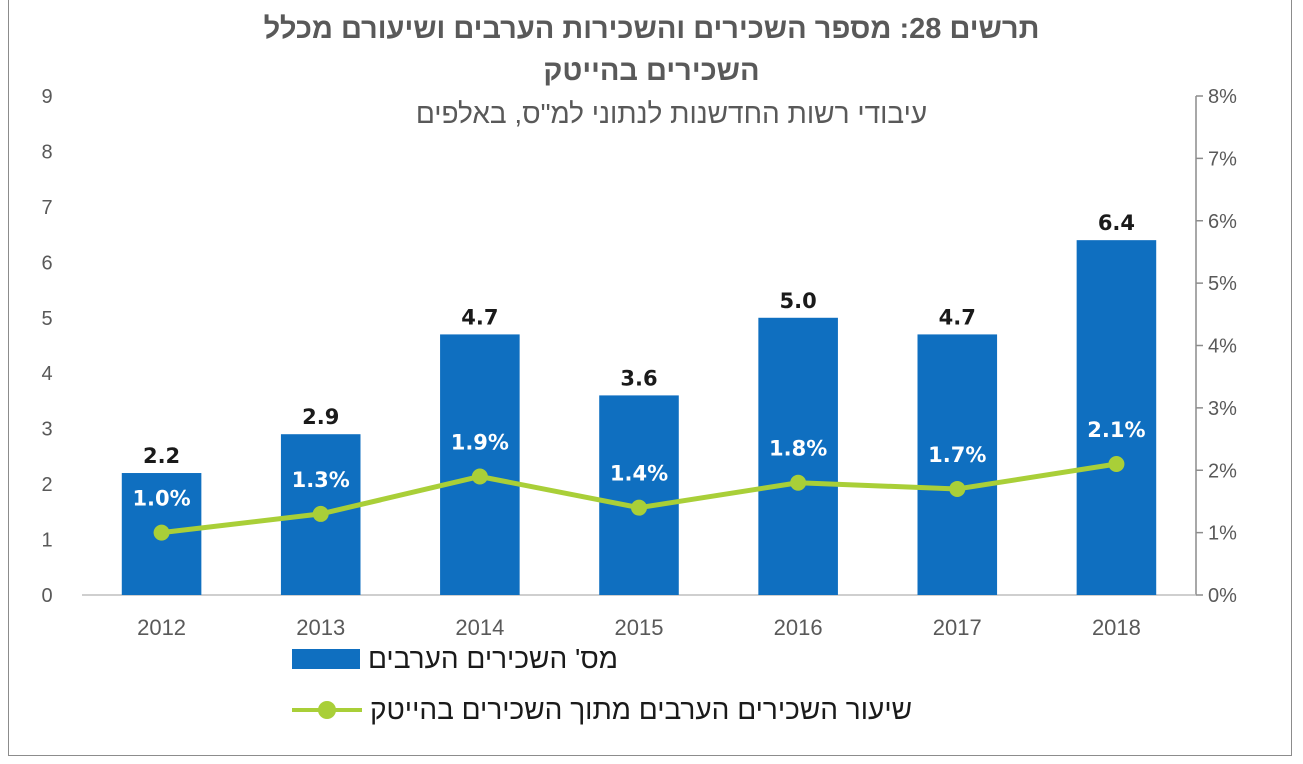 The image size is (1303, 764). What do you see at coordinates (641, 709) in the screenshot?
I see `legend-label-line: שיעור השכירים הערבים מתוך השכירים בהייטק` at bounding box center [641, 709].